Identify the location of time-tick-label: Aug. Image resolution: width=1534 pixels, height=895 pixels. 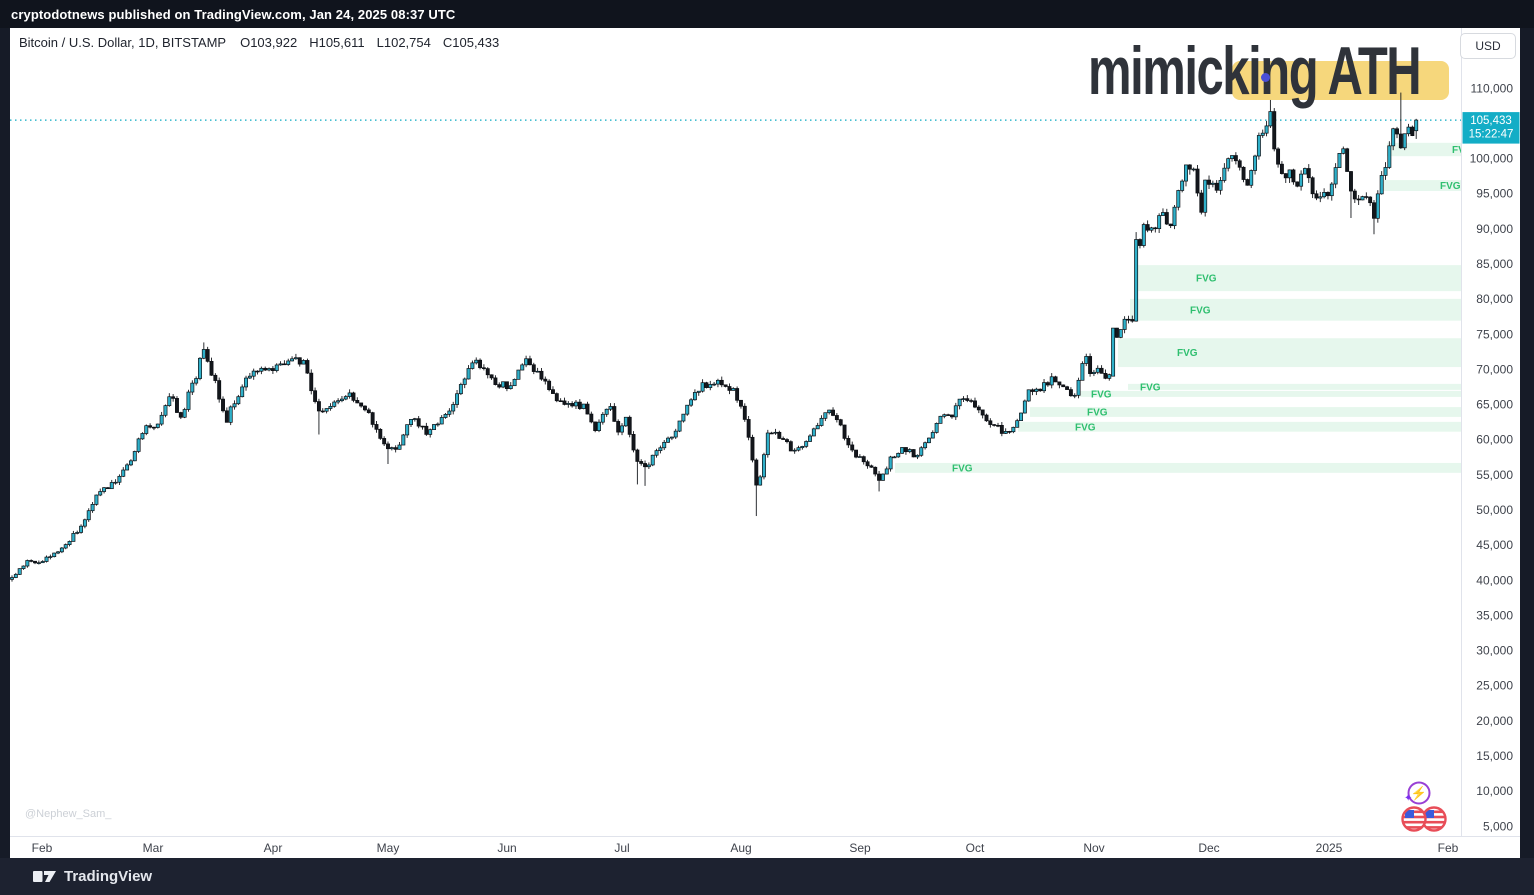
(740, 848).